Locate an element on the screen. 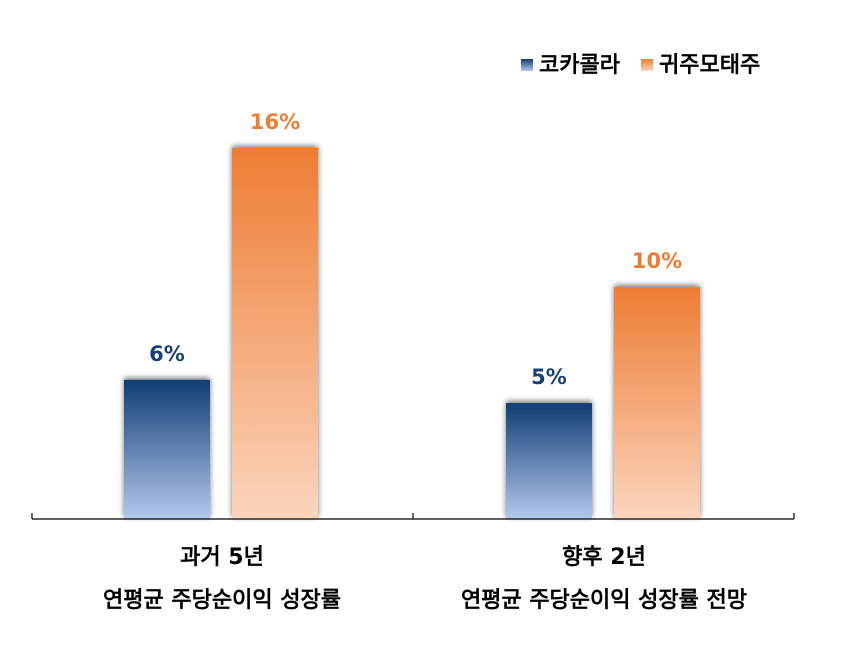 The height and width of the screenshot is (654, 849). category-0-line-2: 연평균 주당순이익 성장률 is located at coordinates (222, 600).